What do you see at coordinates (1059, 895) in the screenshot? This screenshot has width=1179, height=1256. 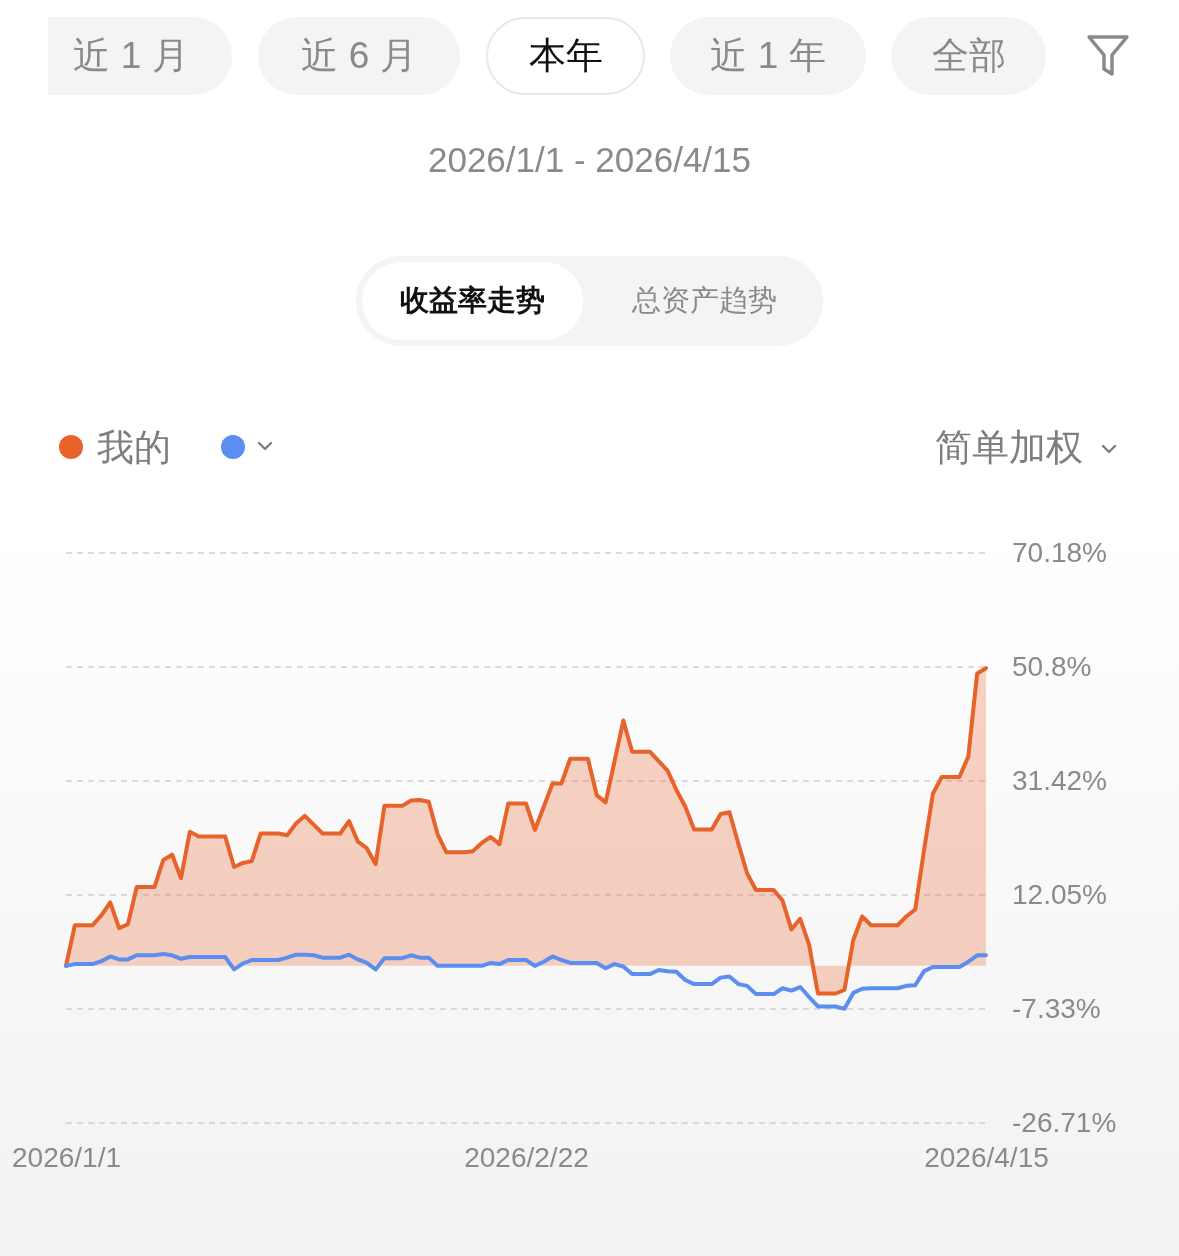 I see `y-tick-label: 12.05%` at bounding box center [1059, 895].